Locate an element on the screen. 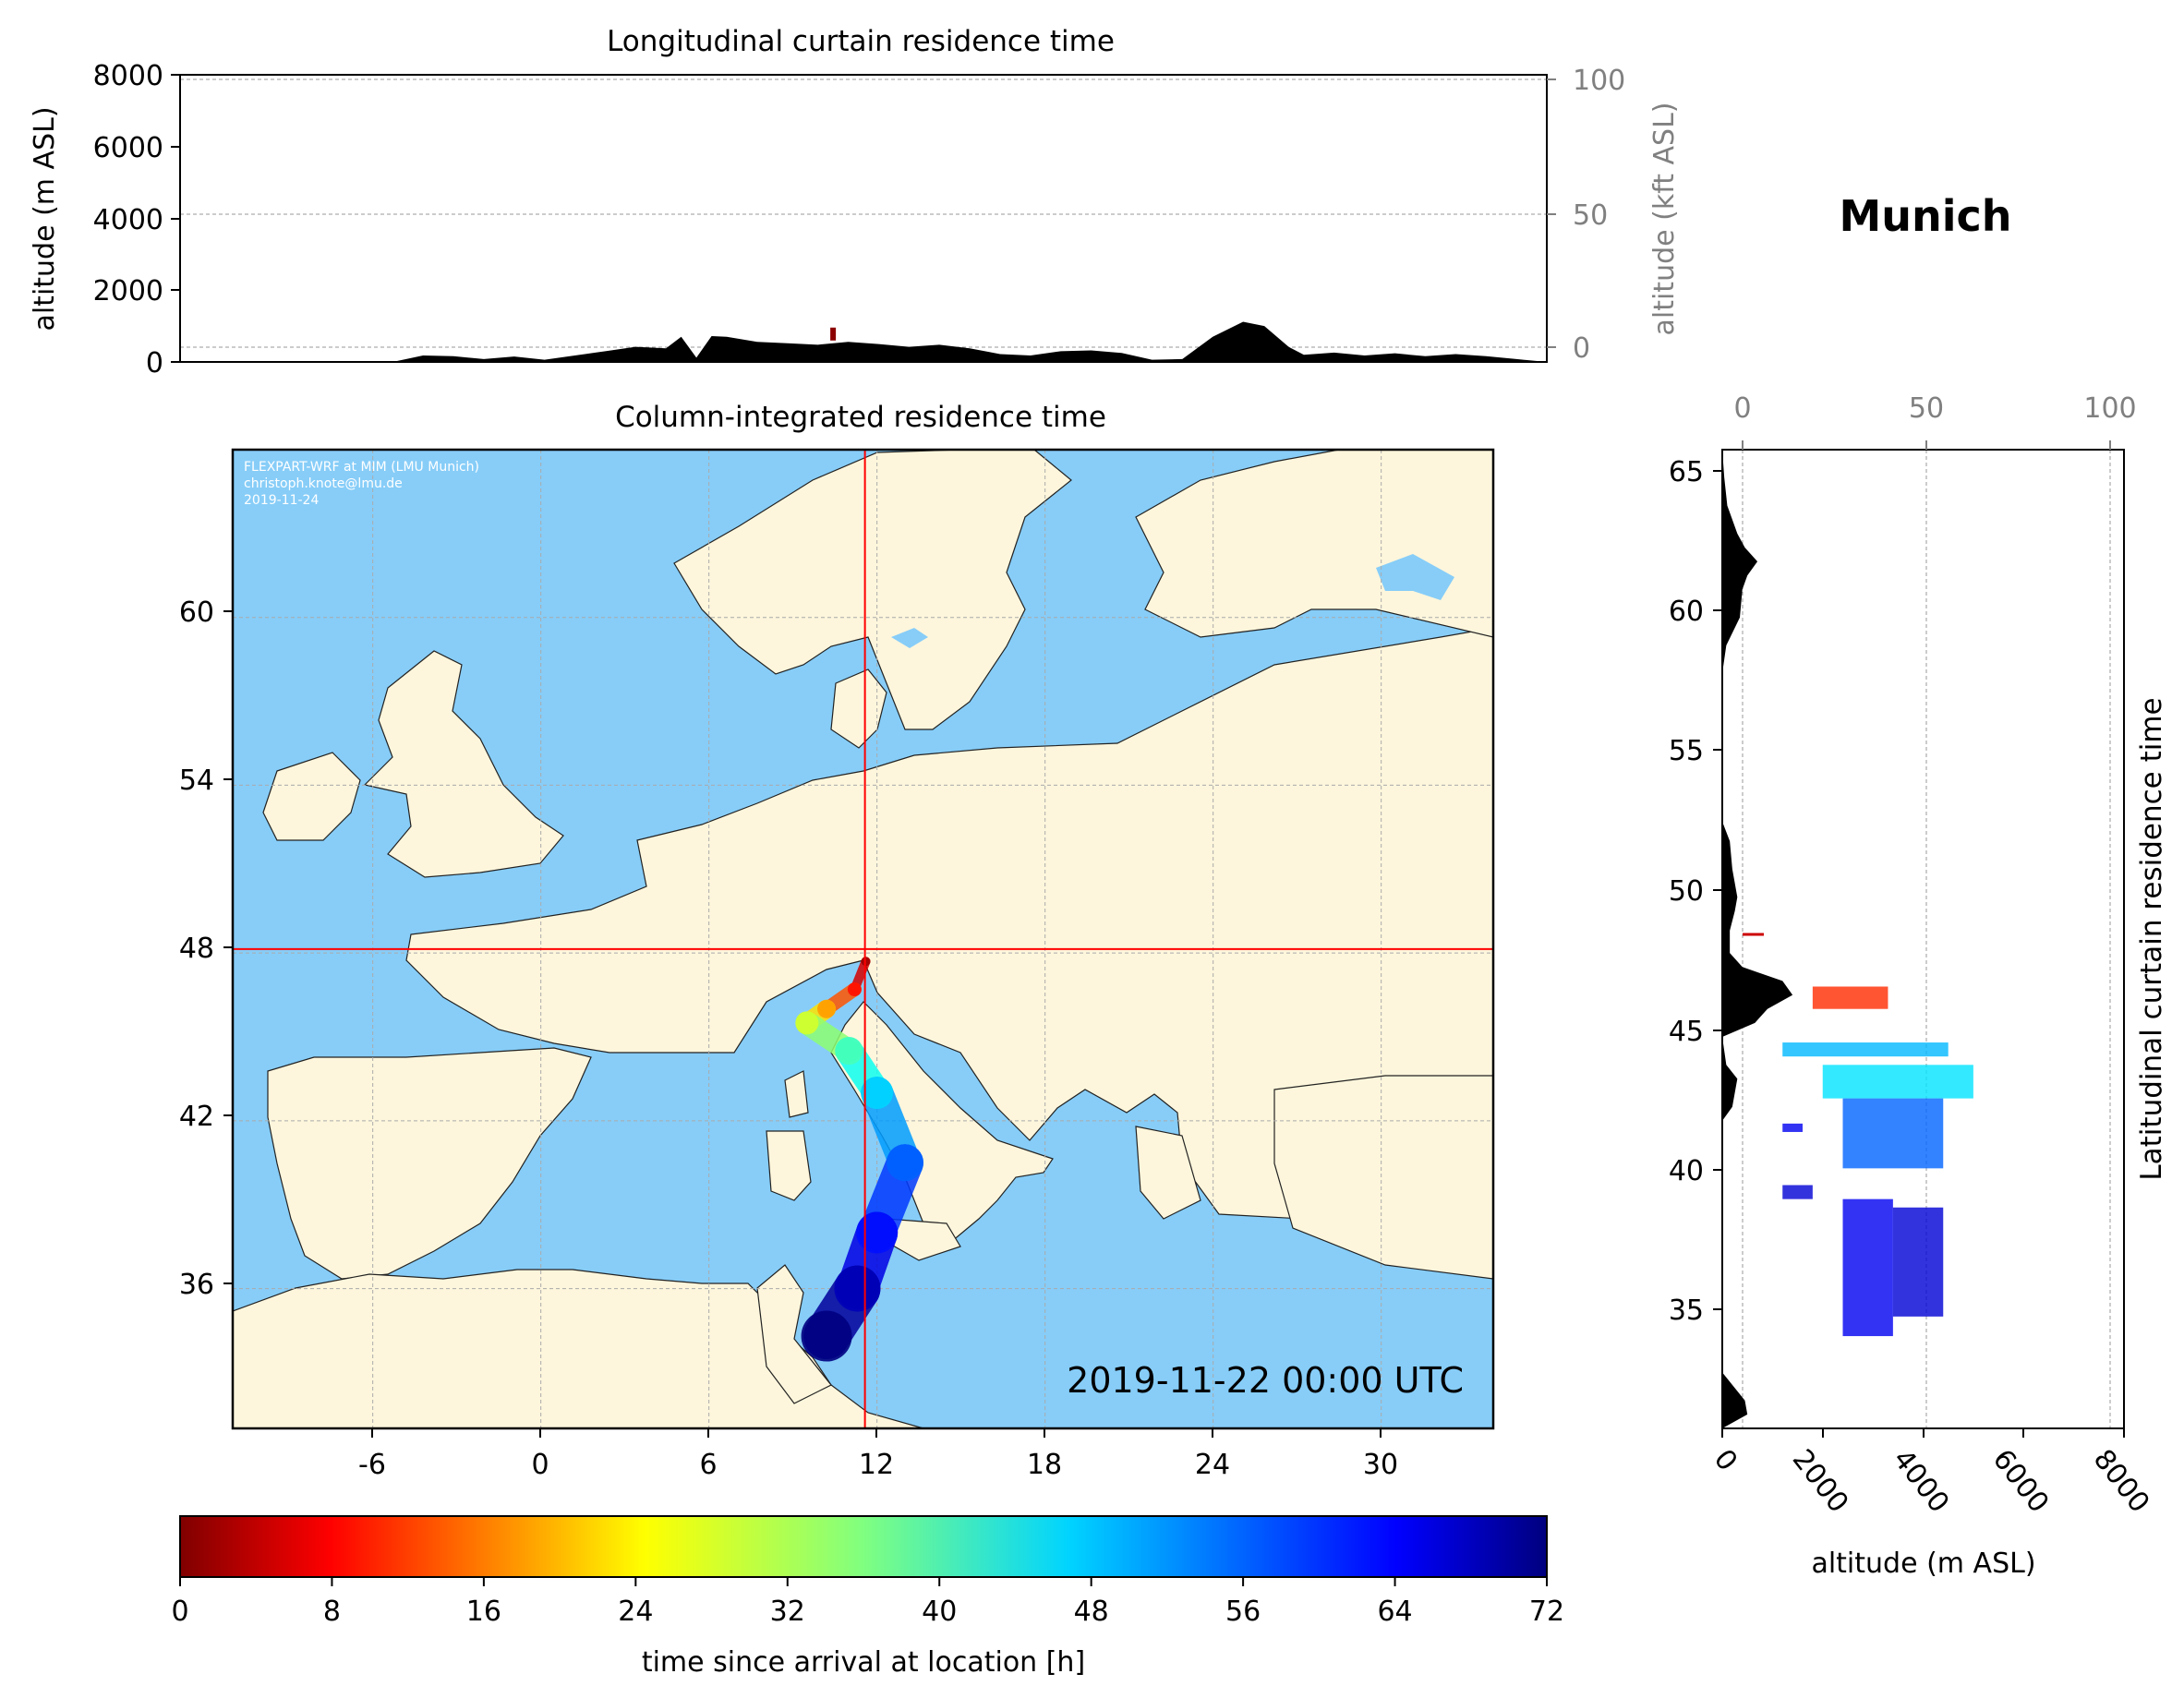 Image resolution: width=2184 pixels, height=1698 pixels. lat-xtick-4000: 4000 is located at coordinates (1921, 1481).